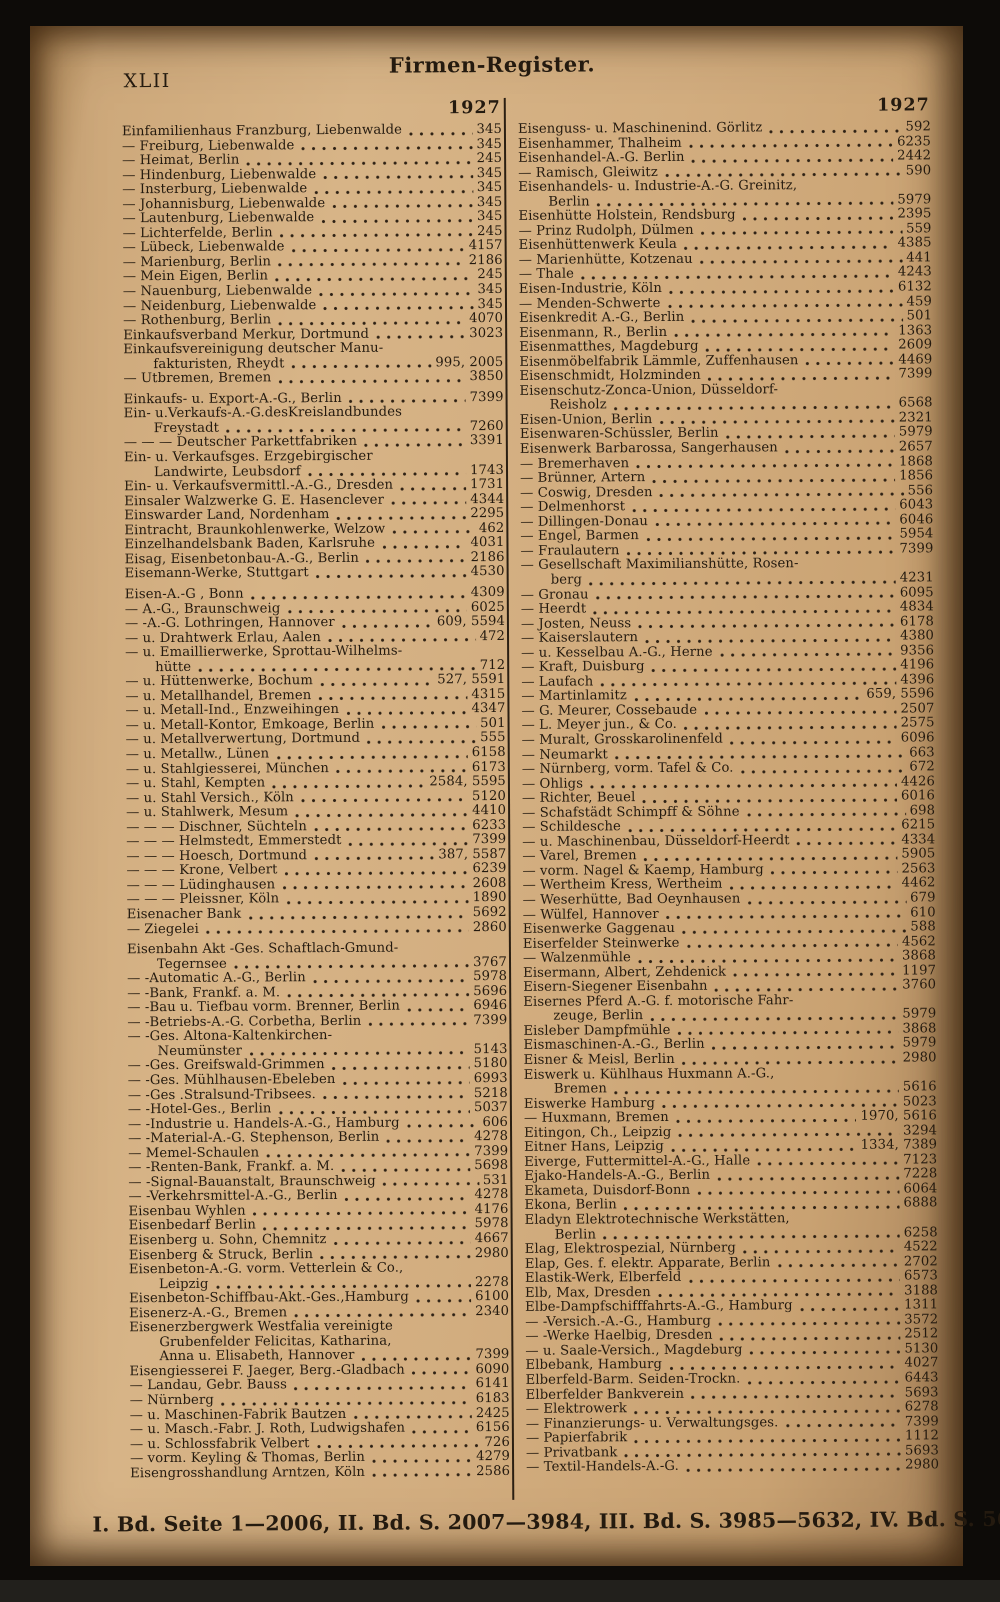 The image size is (1000, 1602). I want to click on entry-page-number: 6258, so click(920, 1232).